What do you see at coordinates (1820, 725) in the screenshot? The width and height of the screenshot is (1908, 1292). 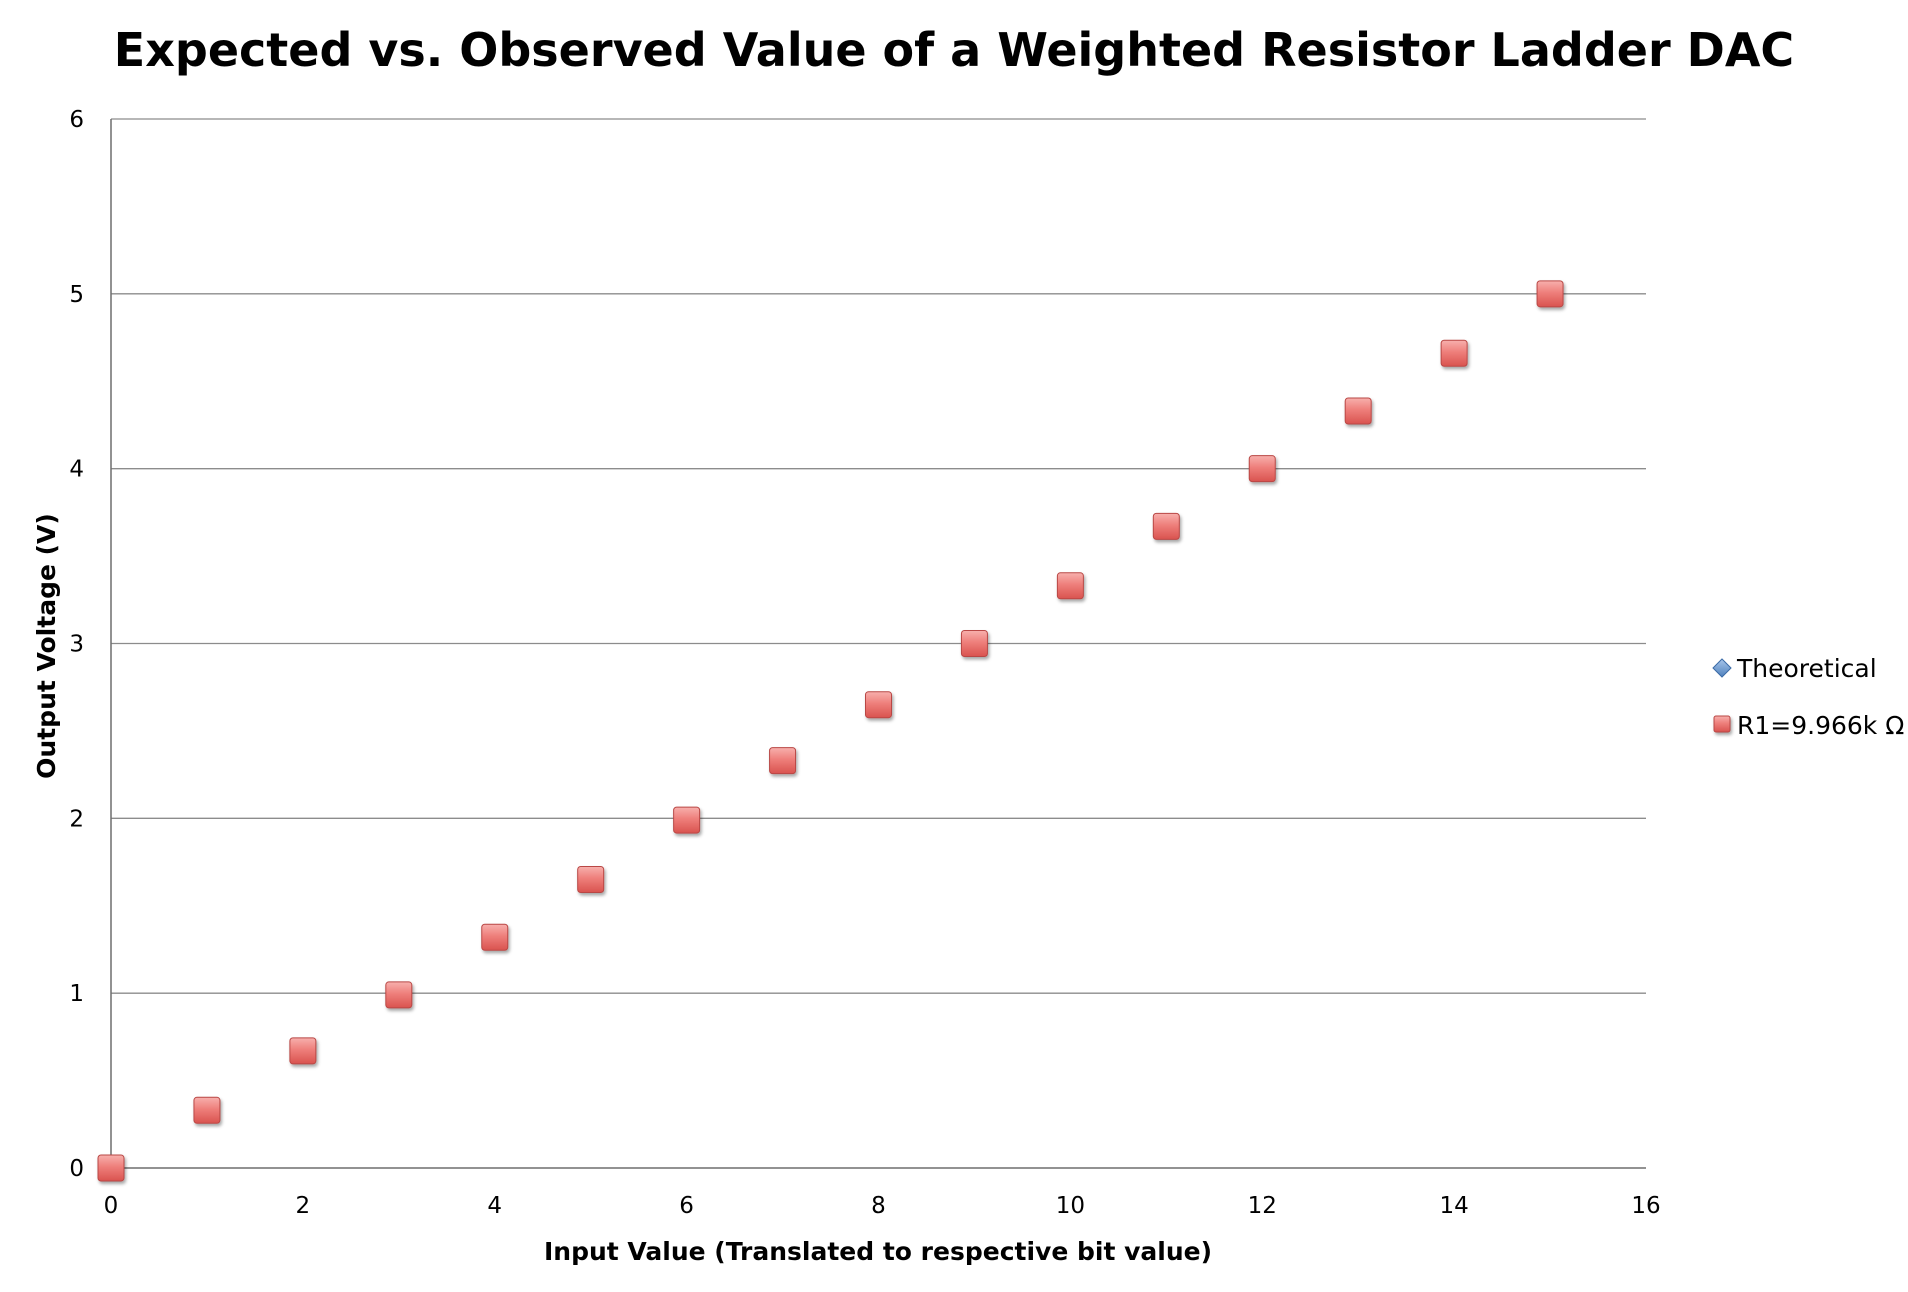 I see `legend-label-r1: R1=9.966k Ω` at bounding box center [1820, 725].